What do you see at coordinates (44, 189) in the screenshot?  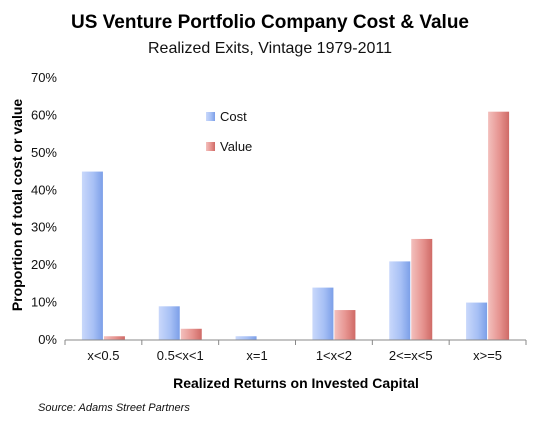 I see `y-tick-label: 40%` at bounding box center [44, 189].